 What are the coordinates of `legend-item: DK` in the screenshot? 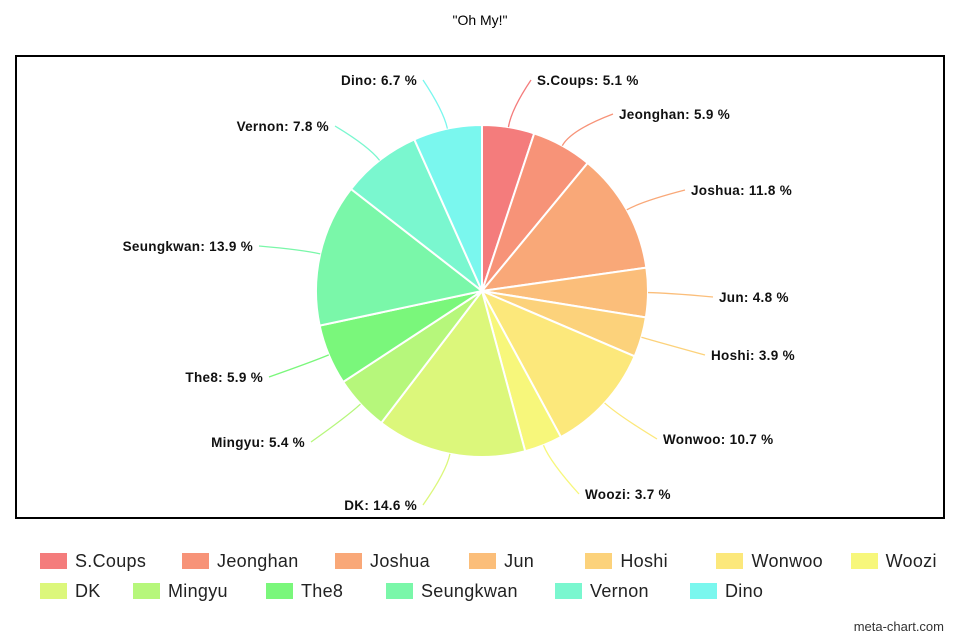 It's located at (86, 591).